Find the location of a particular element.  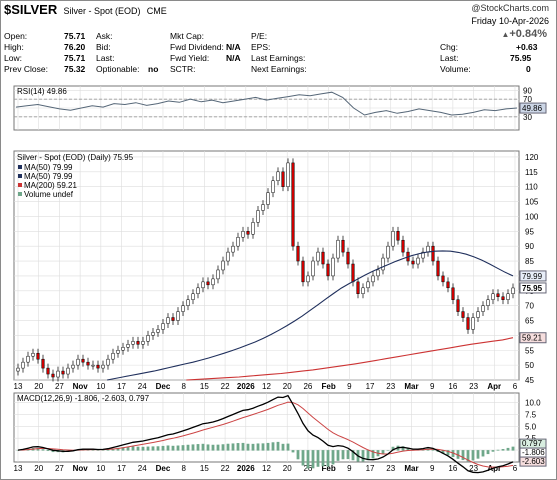

quote-pe: P/E: is located at coordinates (259, 36).